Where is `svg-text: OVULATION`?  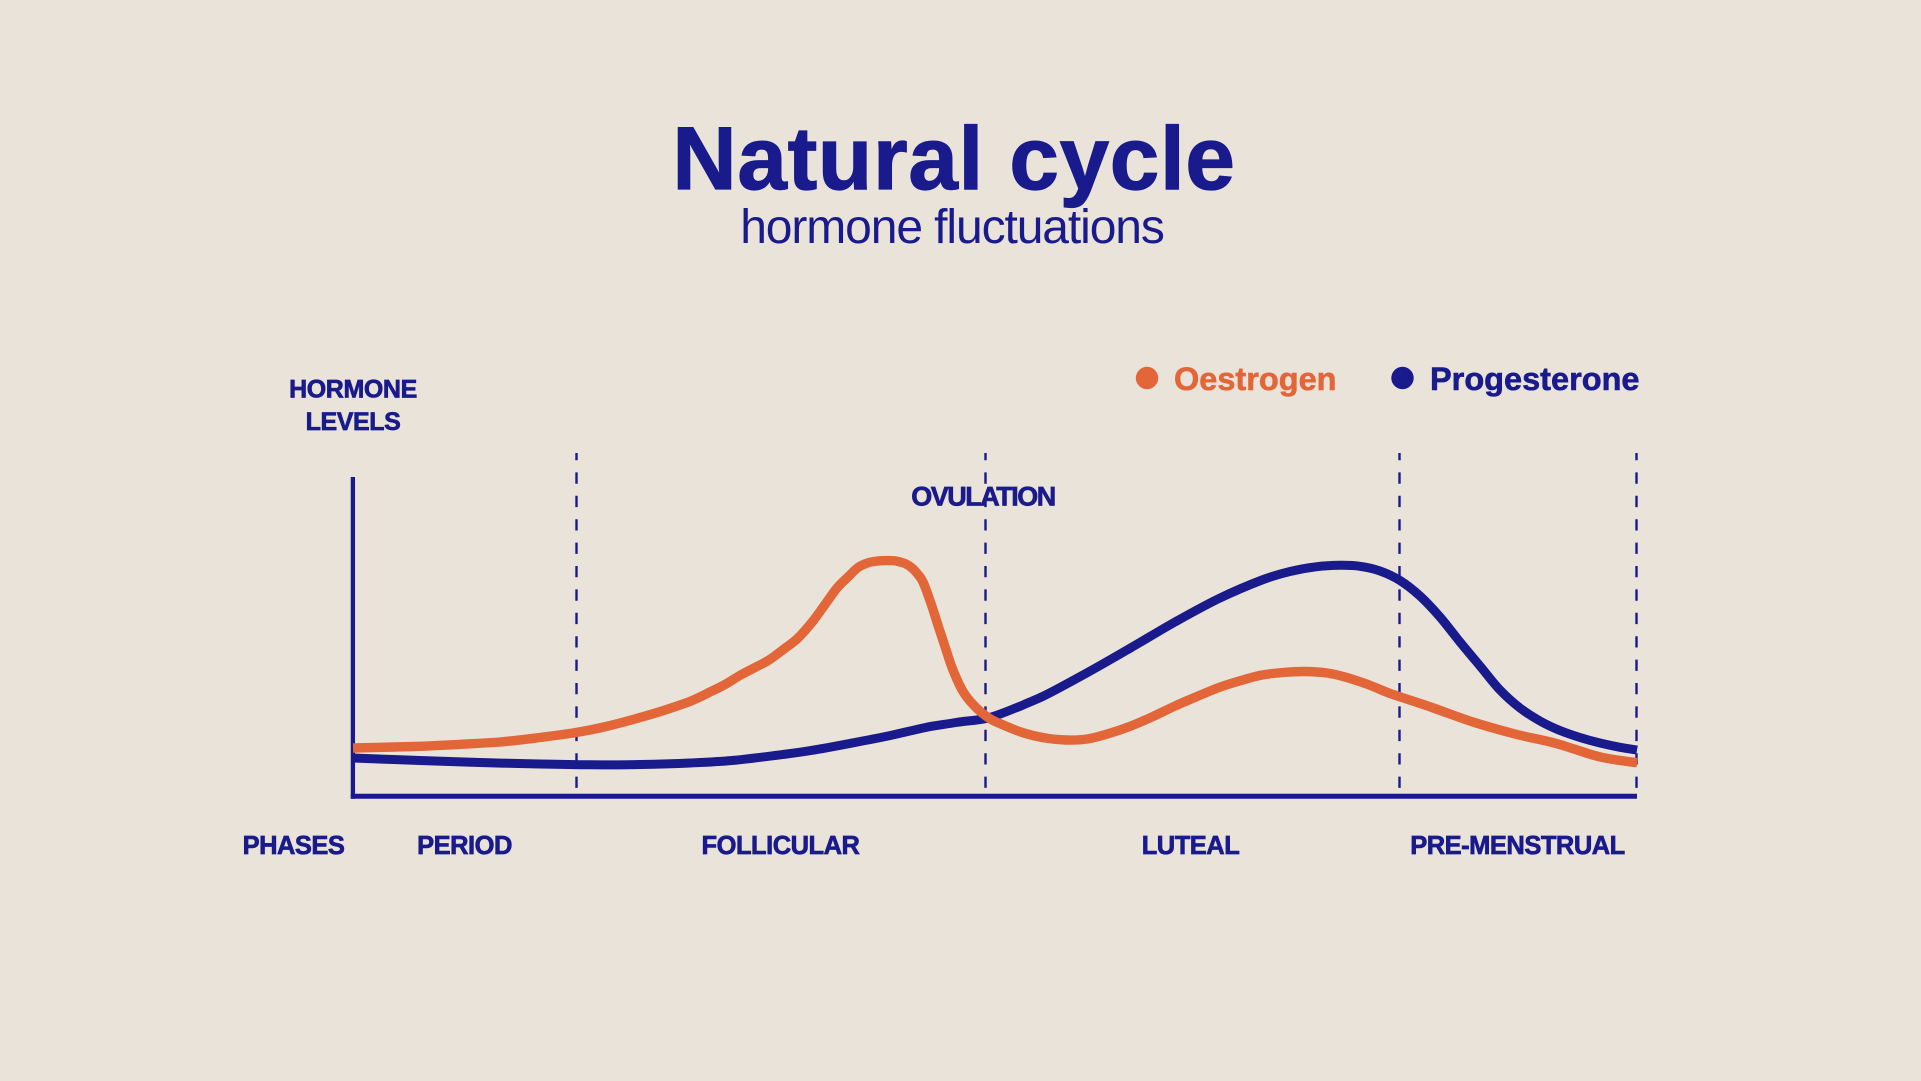
svg-text: OVULATION is located at coordinates (983, 497).